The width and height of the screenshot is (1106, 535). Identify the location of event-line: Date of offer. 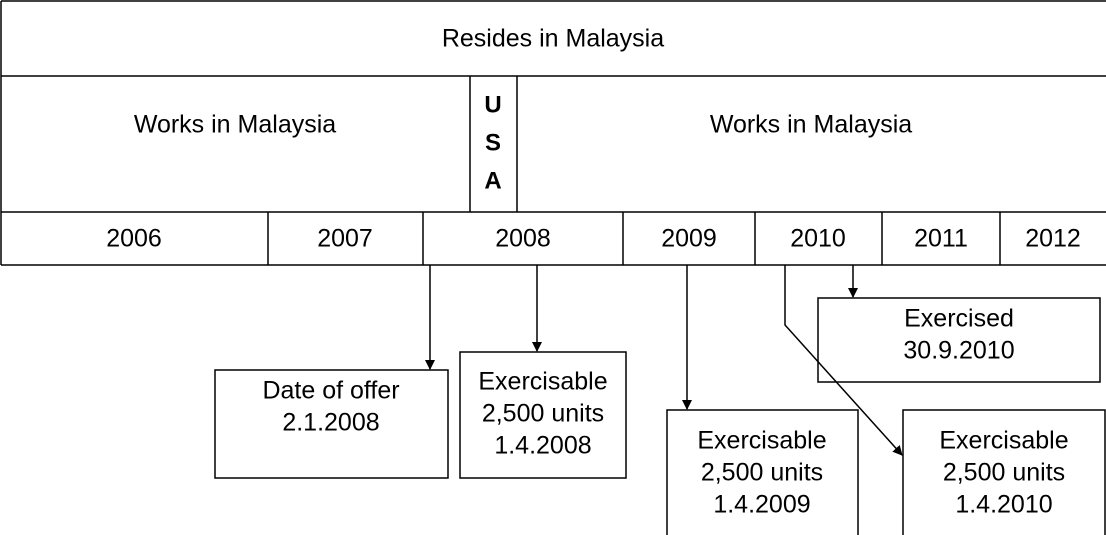
(330, 391).